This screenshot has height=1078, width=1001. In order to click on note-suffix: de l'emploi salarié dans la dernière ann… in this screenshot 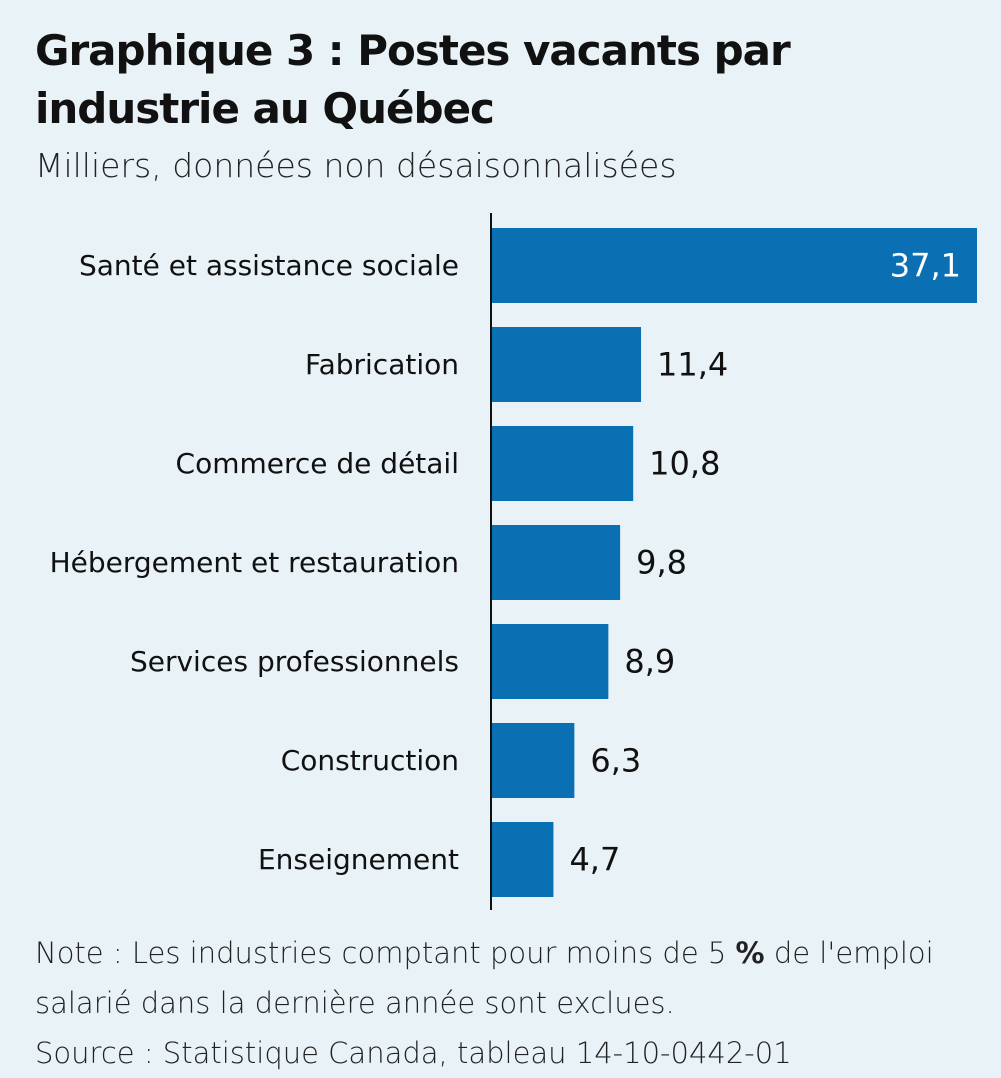, I will do `click(484, 978)`.